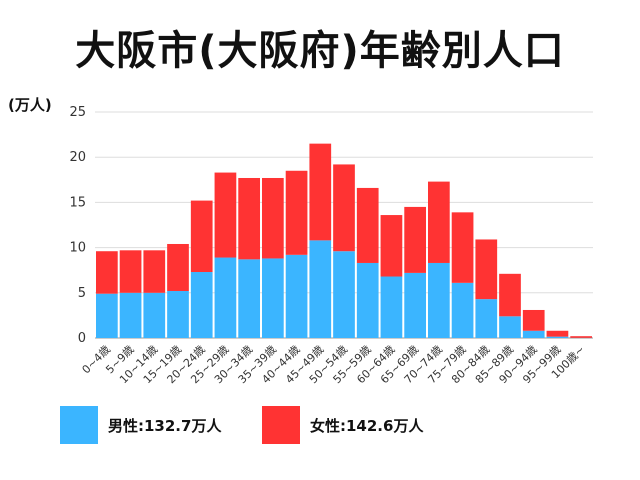 The width and height of the screenshot is (640, 480). What do you see at coordinates (82, 293) in the screenshot?
I see `y-tick-label: 5` at bounding box center [82, 293].